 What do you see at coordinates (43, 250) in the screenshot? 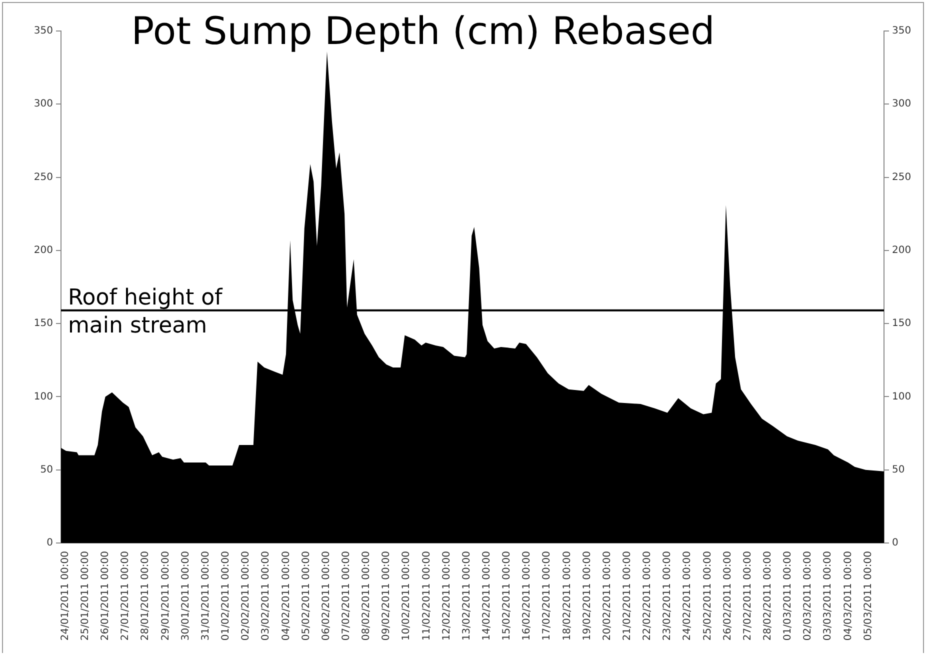
I see `y-tick-label: 200` at bounding box center [43, 250].